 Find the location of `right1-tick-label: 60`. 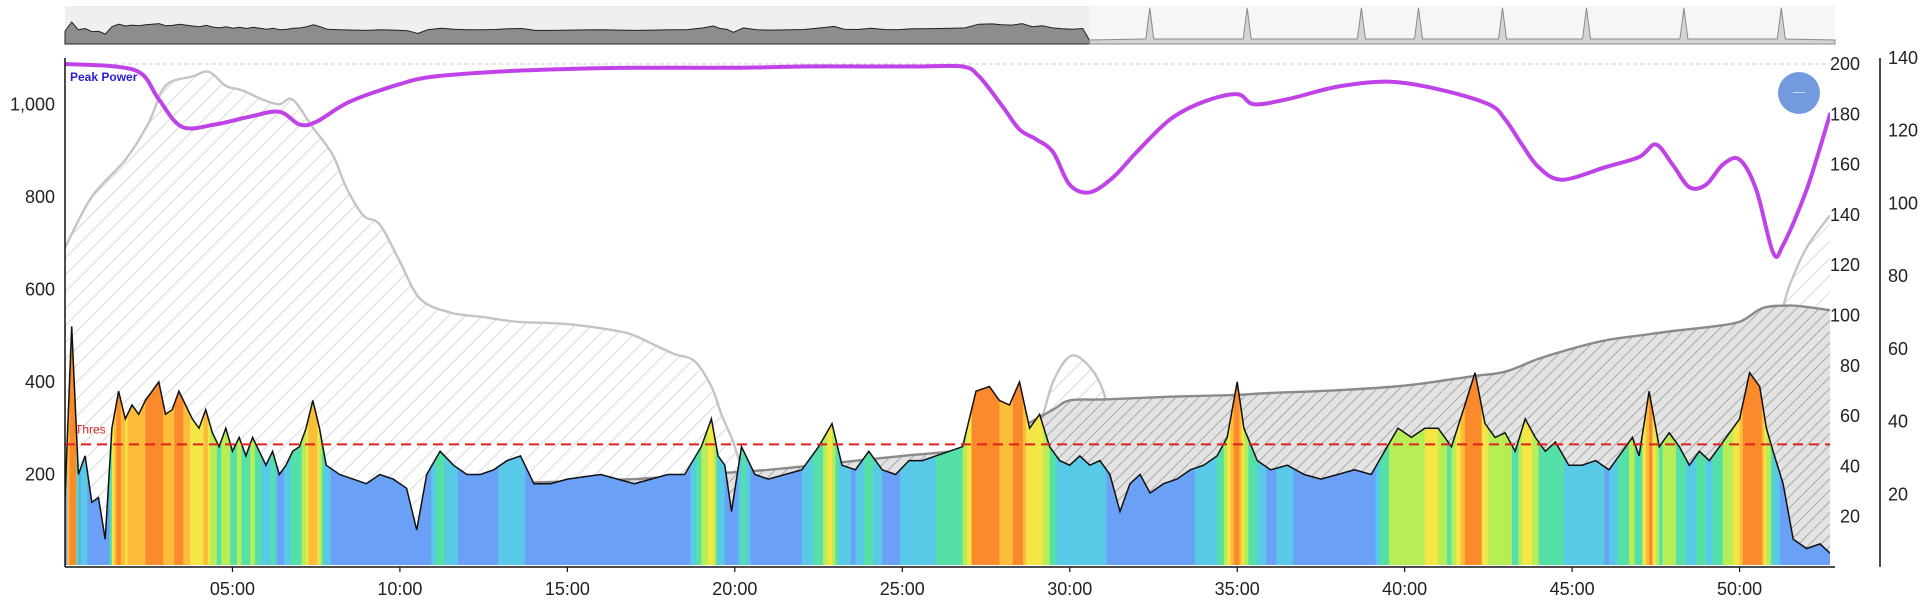

right1-tick-label: 60 is located at coordinates (1850, 416).